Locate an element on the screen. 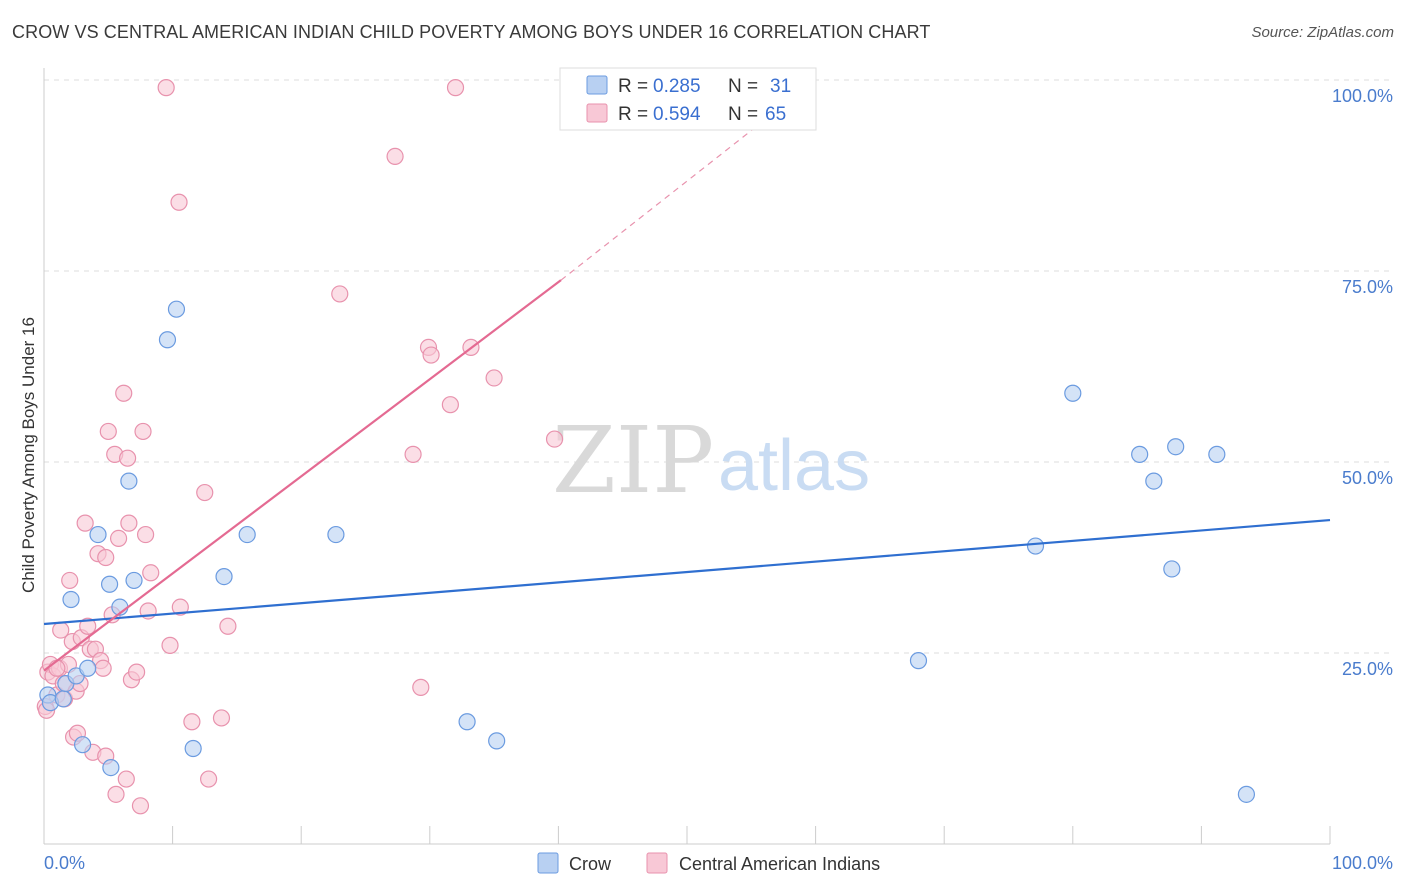  y-axis-label: Child Poverty Among Boys Under 16 is located at coordinates (28, 455).